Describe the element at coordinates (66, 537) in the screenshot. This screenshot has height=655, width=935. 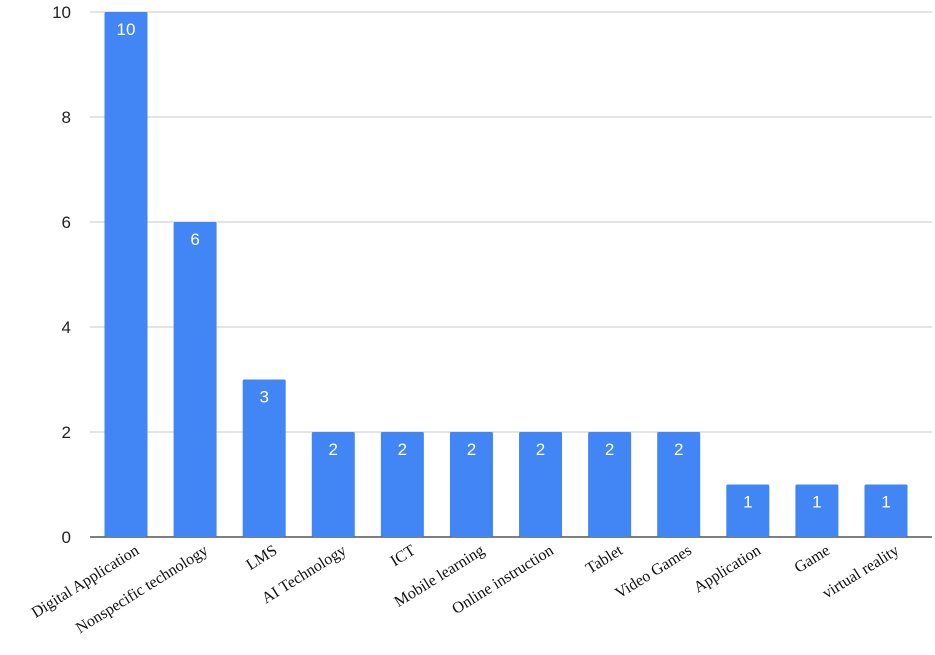
I see `y-tick-label: 0` at that location.